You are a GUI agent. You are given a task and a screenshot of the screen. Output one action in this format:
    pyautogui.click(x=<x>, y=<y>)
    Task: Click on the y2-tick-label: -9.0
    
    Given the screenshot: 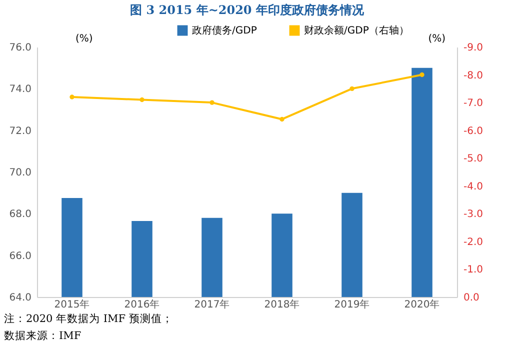 What is the action you would take?
    pyautogui.click(x=474, y=48)
    